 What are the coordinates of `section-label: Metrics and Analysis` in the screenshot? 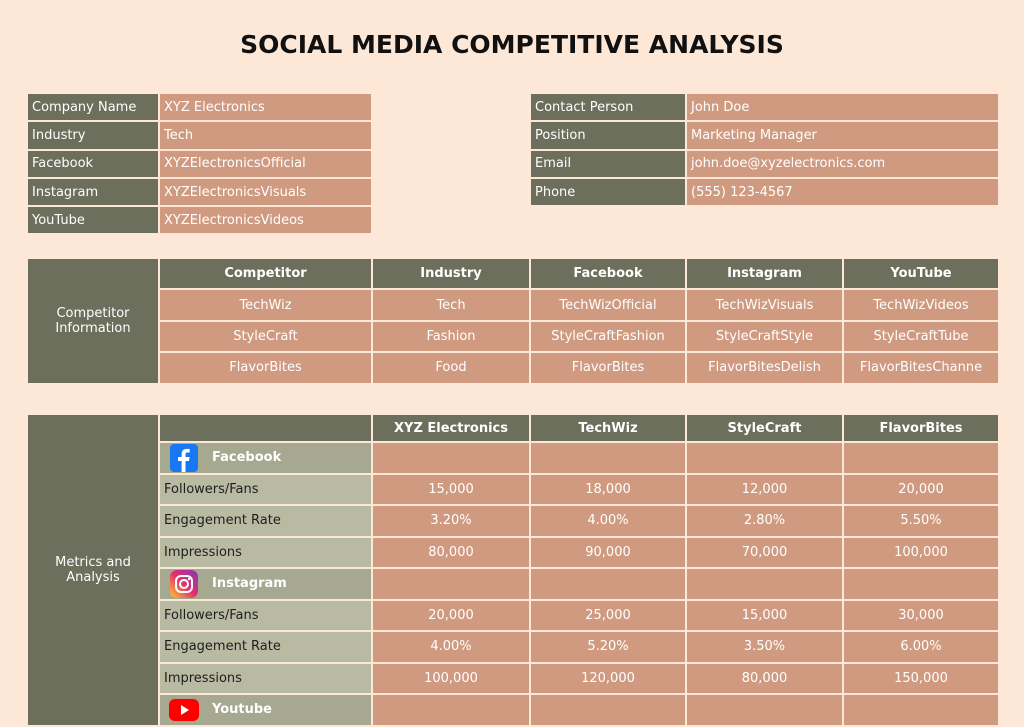 It's located at (93, 570).